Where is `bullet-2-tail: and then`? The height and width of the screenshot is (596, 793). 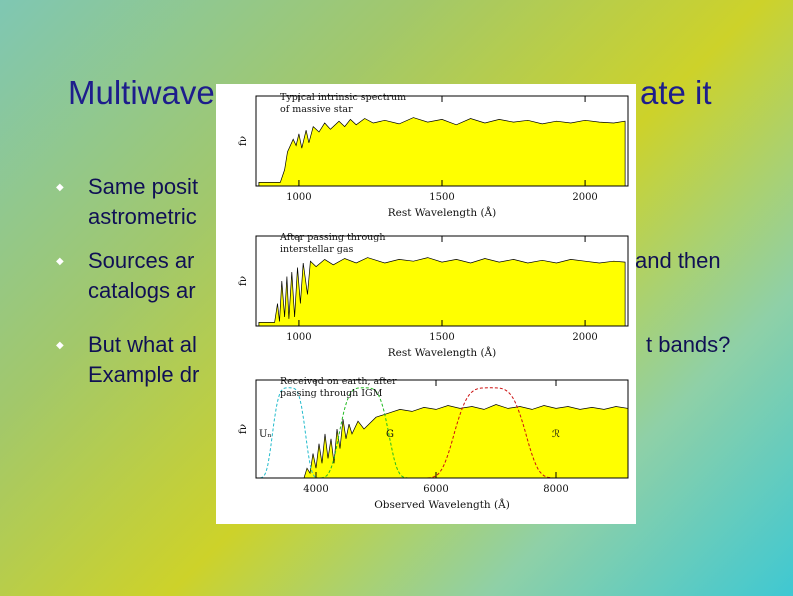
bullet-2-tail: and then is located at coordinates (678, 260).